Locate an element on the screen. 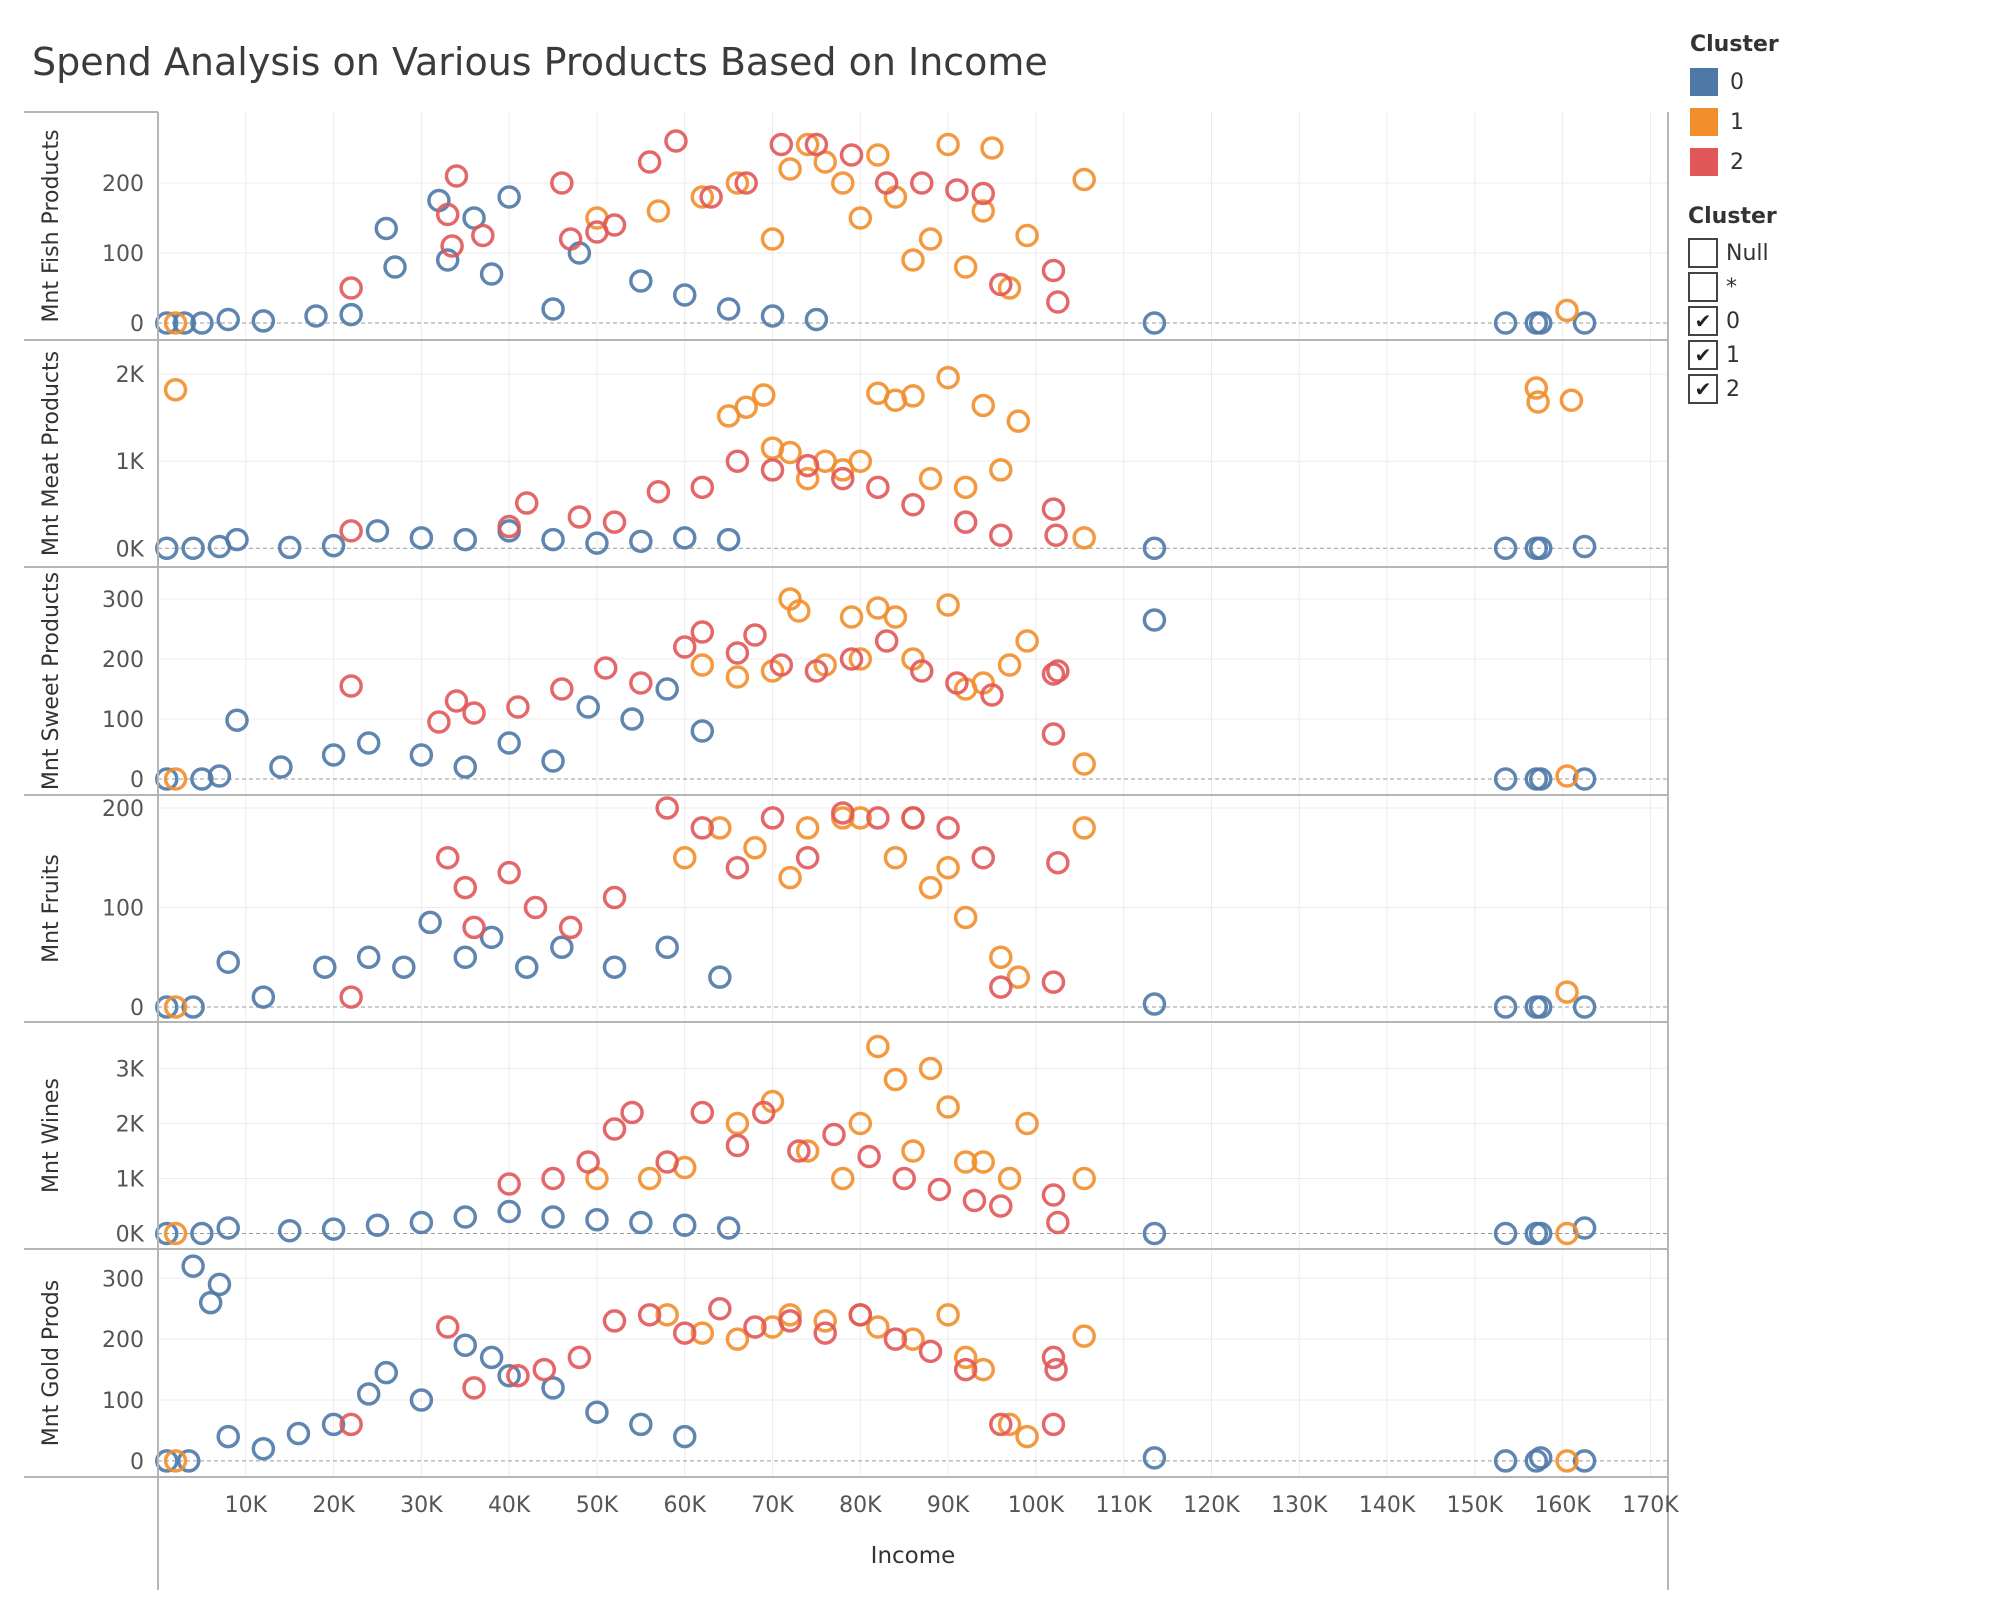  color-legend-item-1: 1 is located at coordinates (1717, 122).